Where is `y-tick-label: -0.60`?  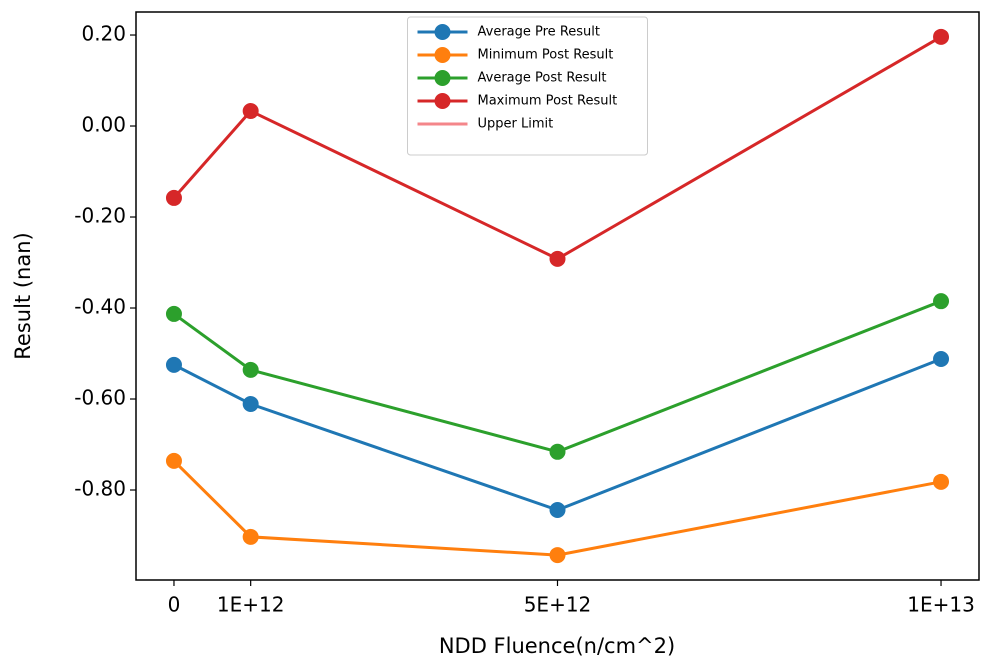 y-tick-label: -0.60 is located at coordinates (100, 398).